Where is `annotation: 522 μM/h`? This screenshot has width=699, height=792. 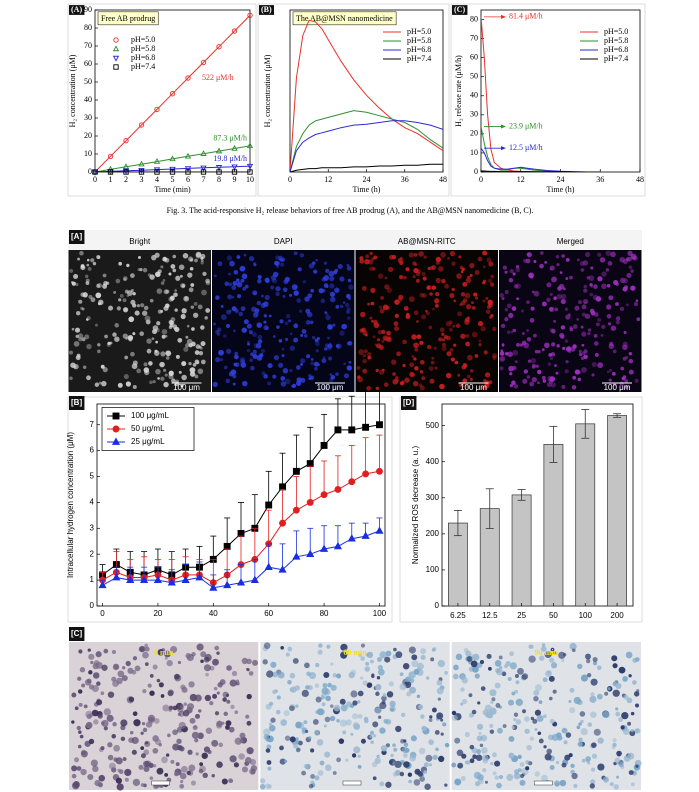
annotation: 522 μM/h is located at coordinates (218, 77).